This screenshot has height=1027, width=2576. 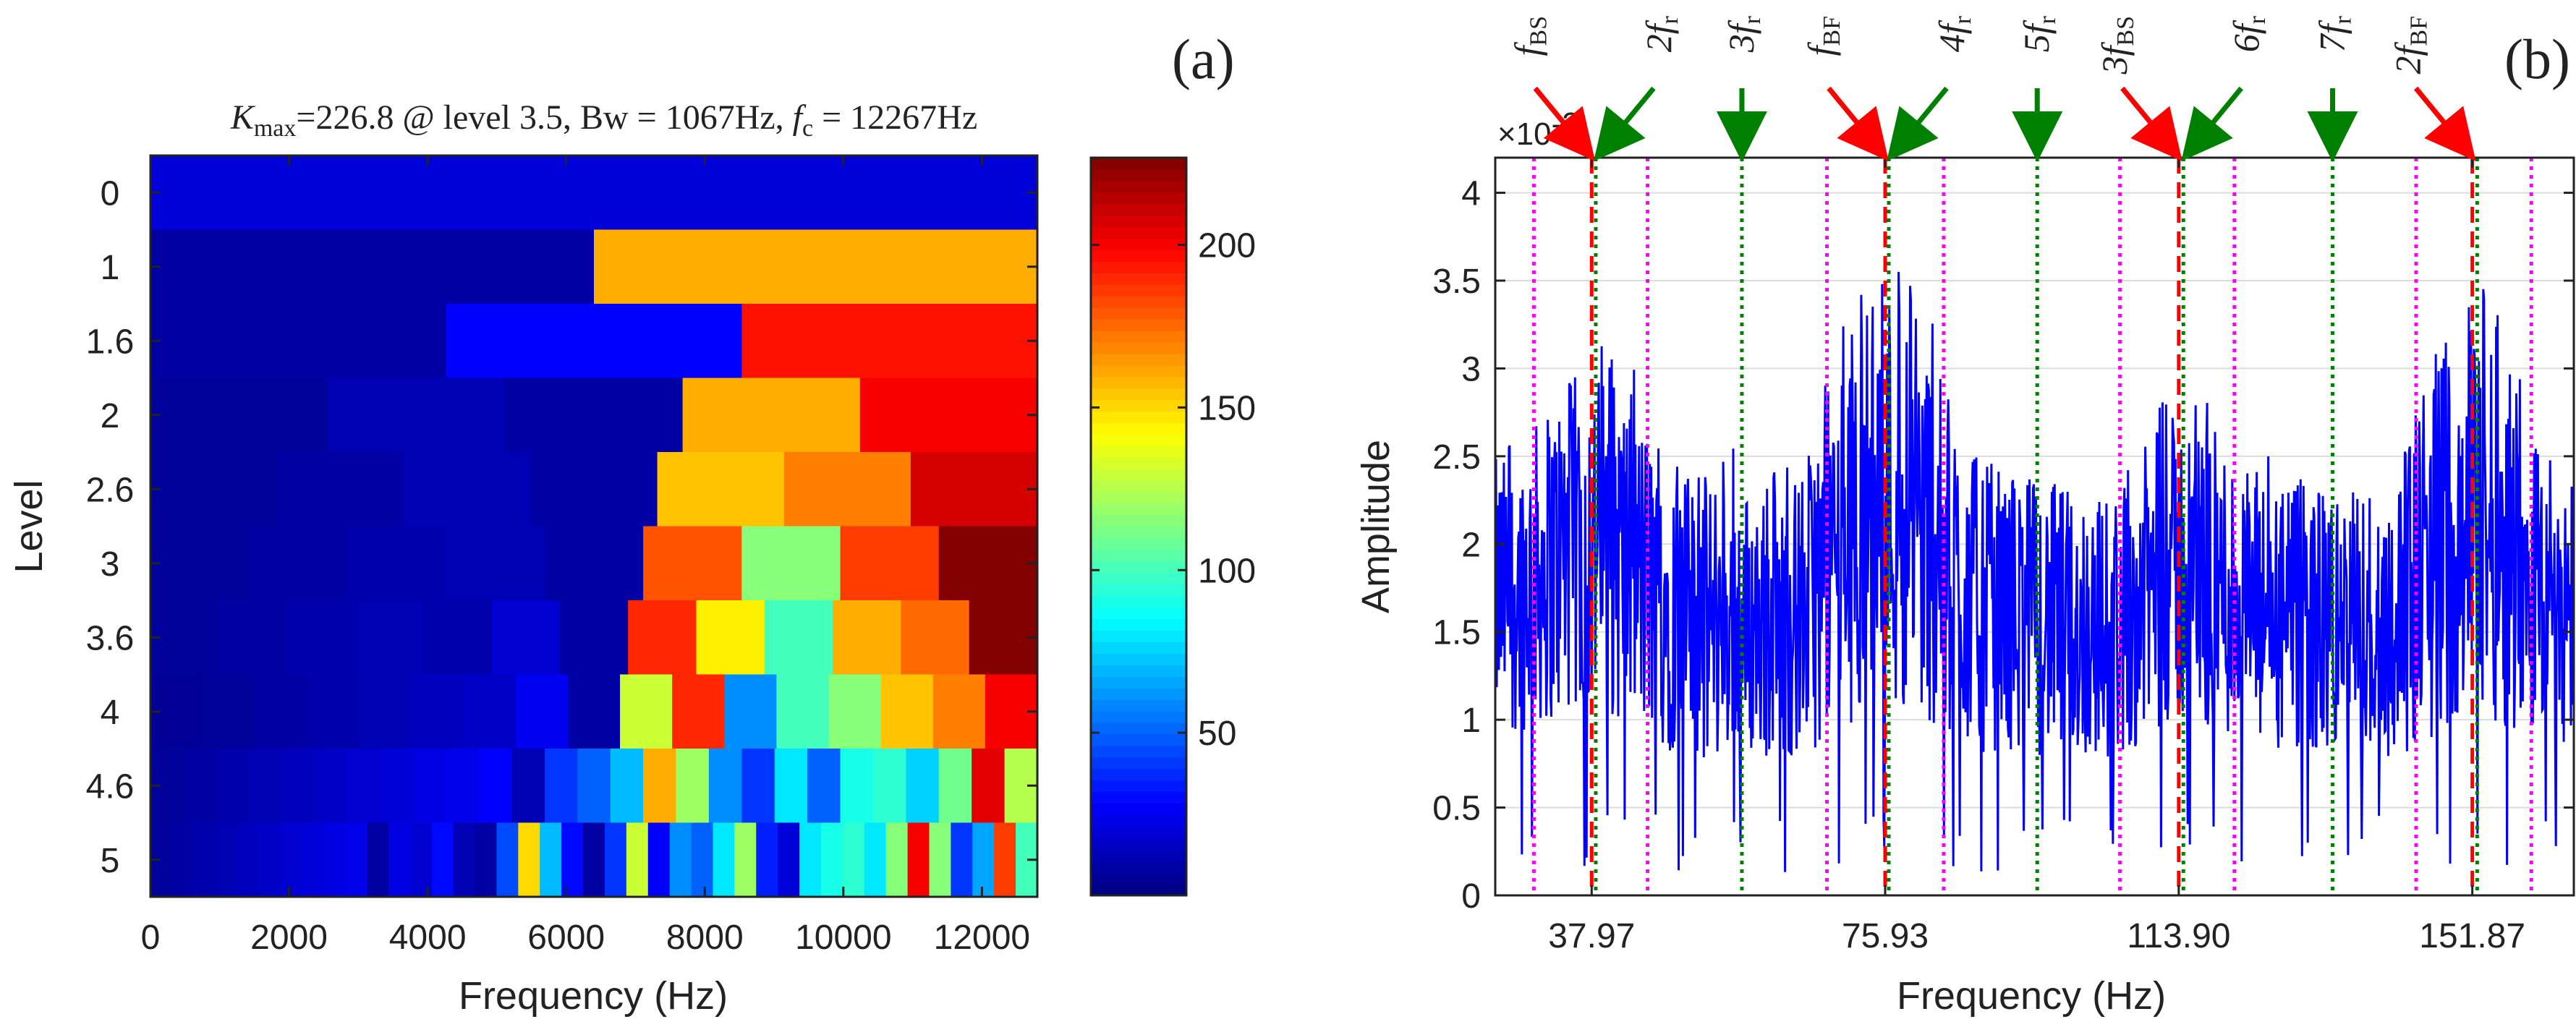 What do you see at coordinates (895, 117) in the screenshot?
I see `title-part2: = 12267Hz` at bounding box center [895, 117].